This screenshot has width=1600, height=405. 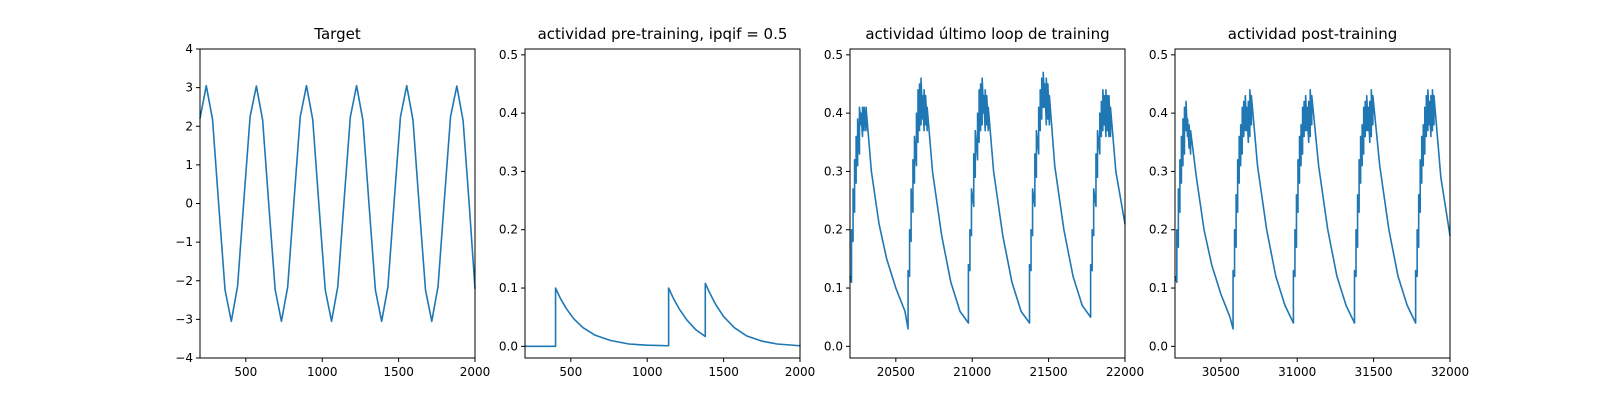 I want to click on subplot-title: actividad último loop de training, so click(x=987, y=34).